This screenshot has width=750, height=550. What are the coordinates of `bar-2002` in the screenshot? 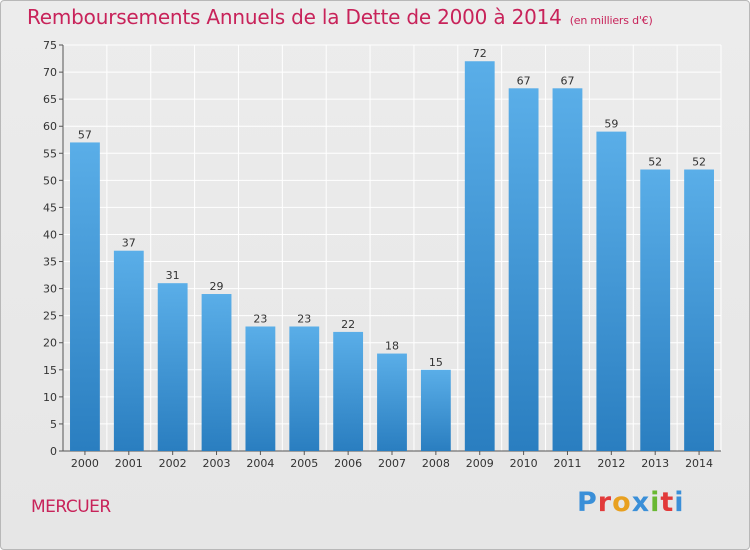 It's located at (172, 367).